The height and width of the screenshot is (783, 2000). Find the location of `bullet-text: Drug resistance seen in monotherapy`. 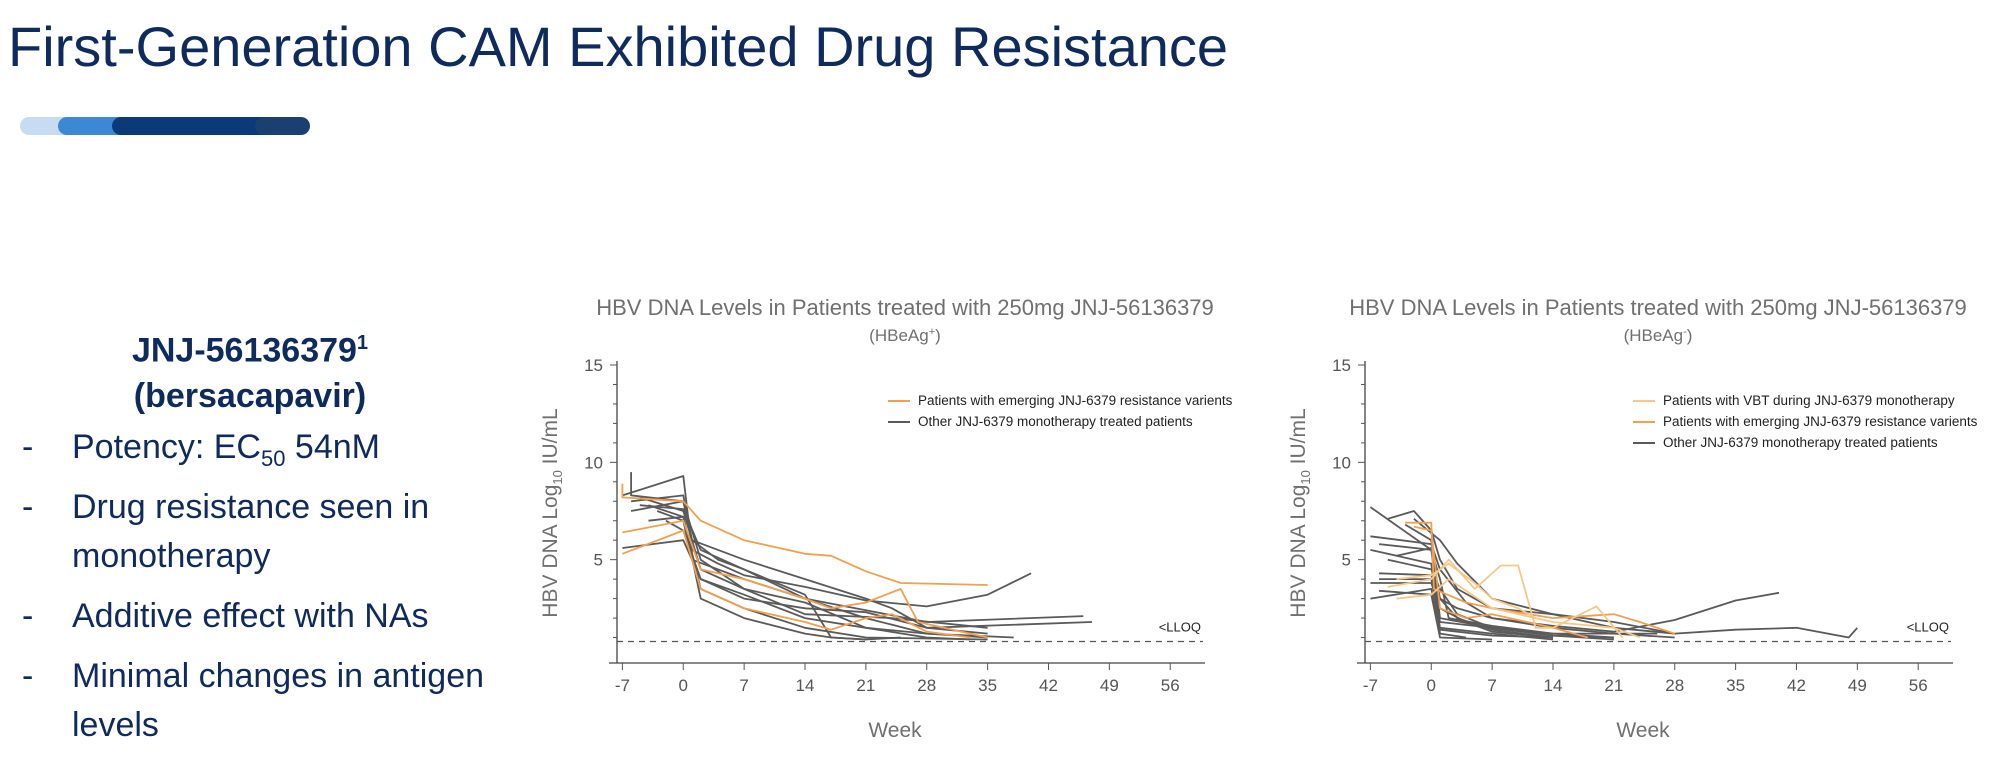

bullet-text: Drug resistance seen in monotherapy is located at coordinates (251, 532).